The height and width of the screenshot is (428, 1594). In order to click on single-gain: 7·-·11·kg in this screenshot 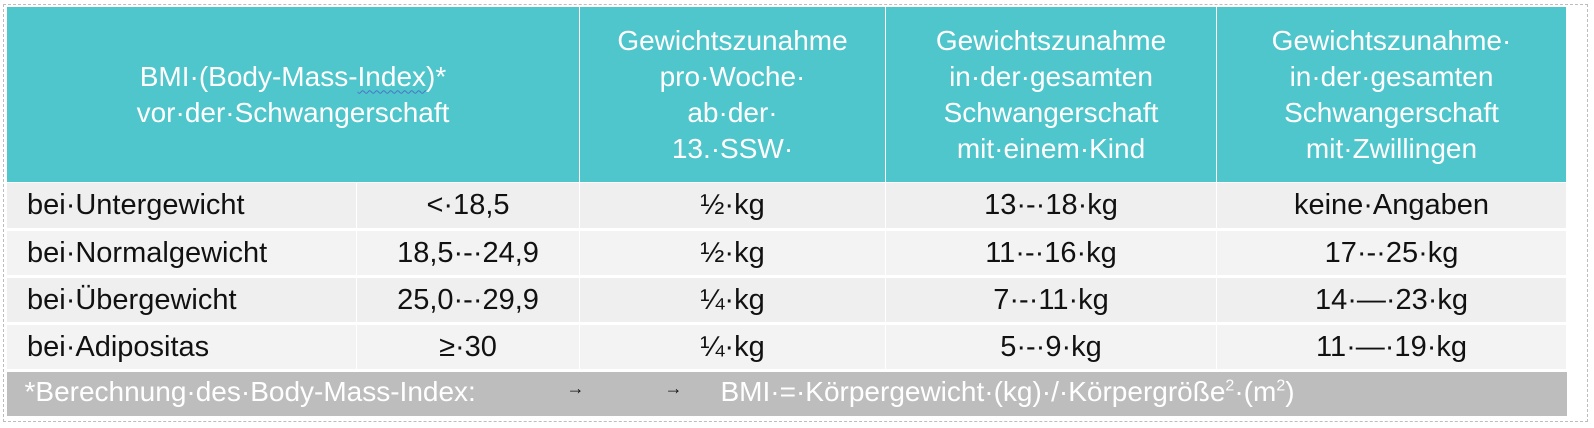, I will do `click(1051, 300)`.